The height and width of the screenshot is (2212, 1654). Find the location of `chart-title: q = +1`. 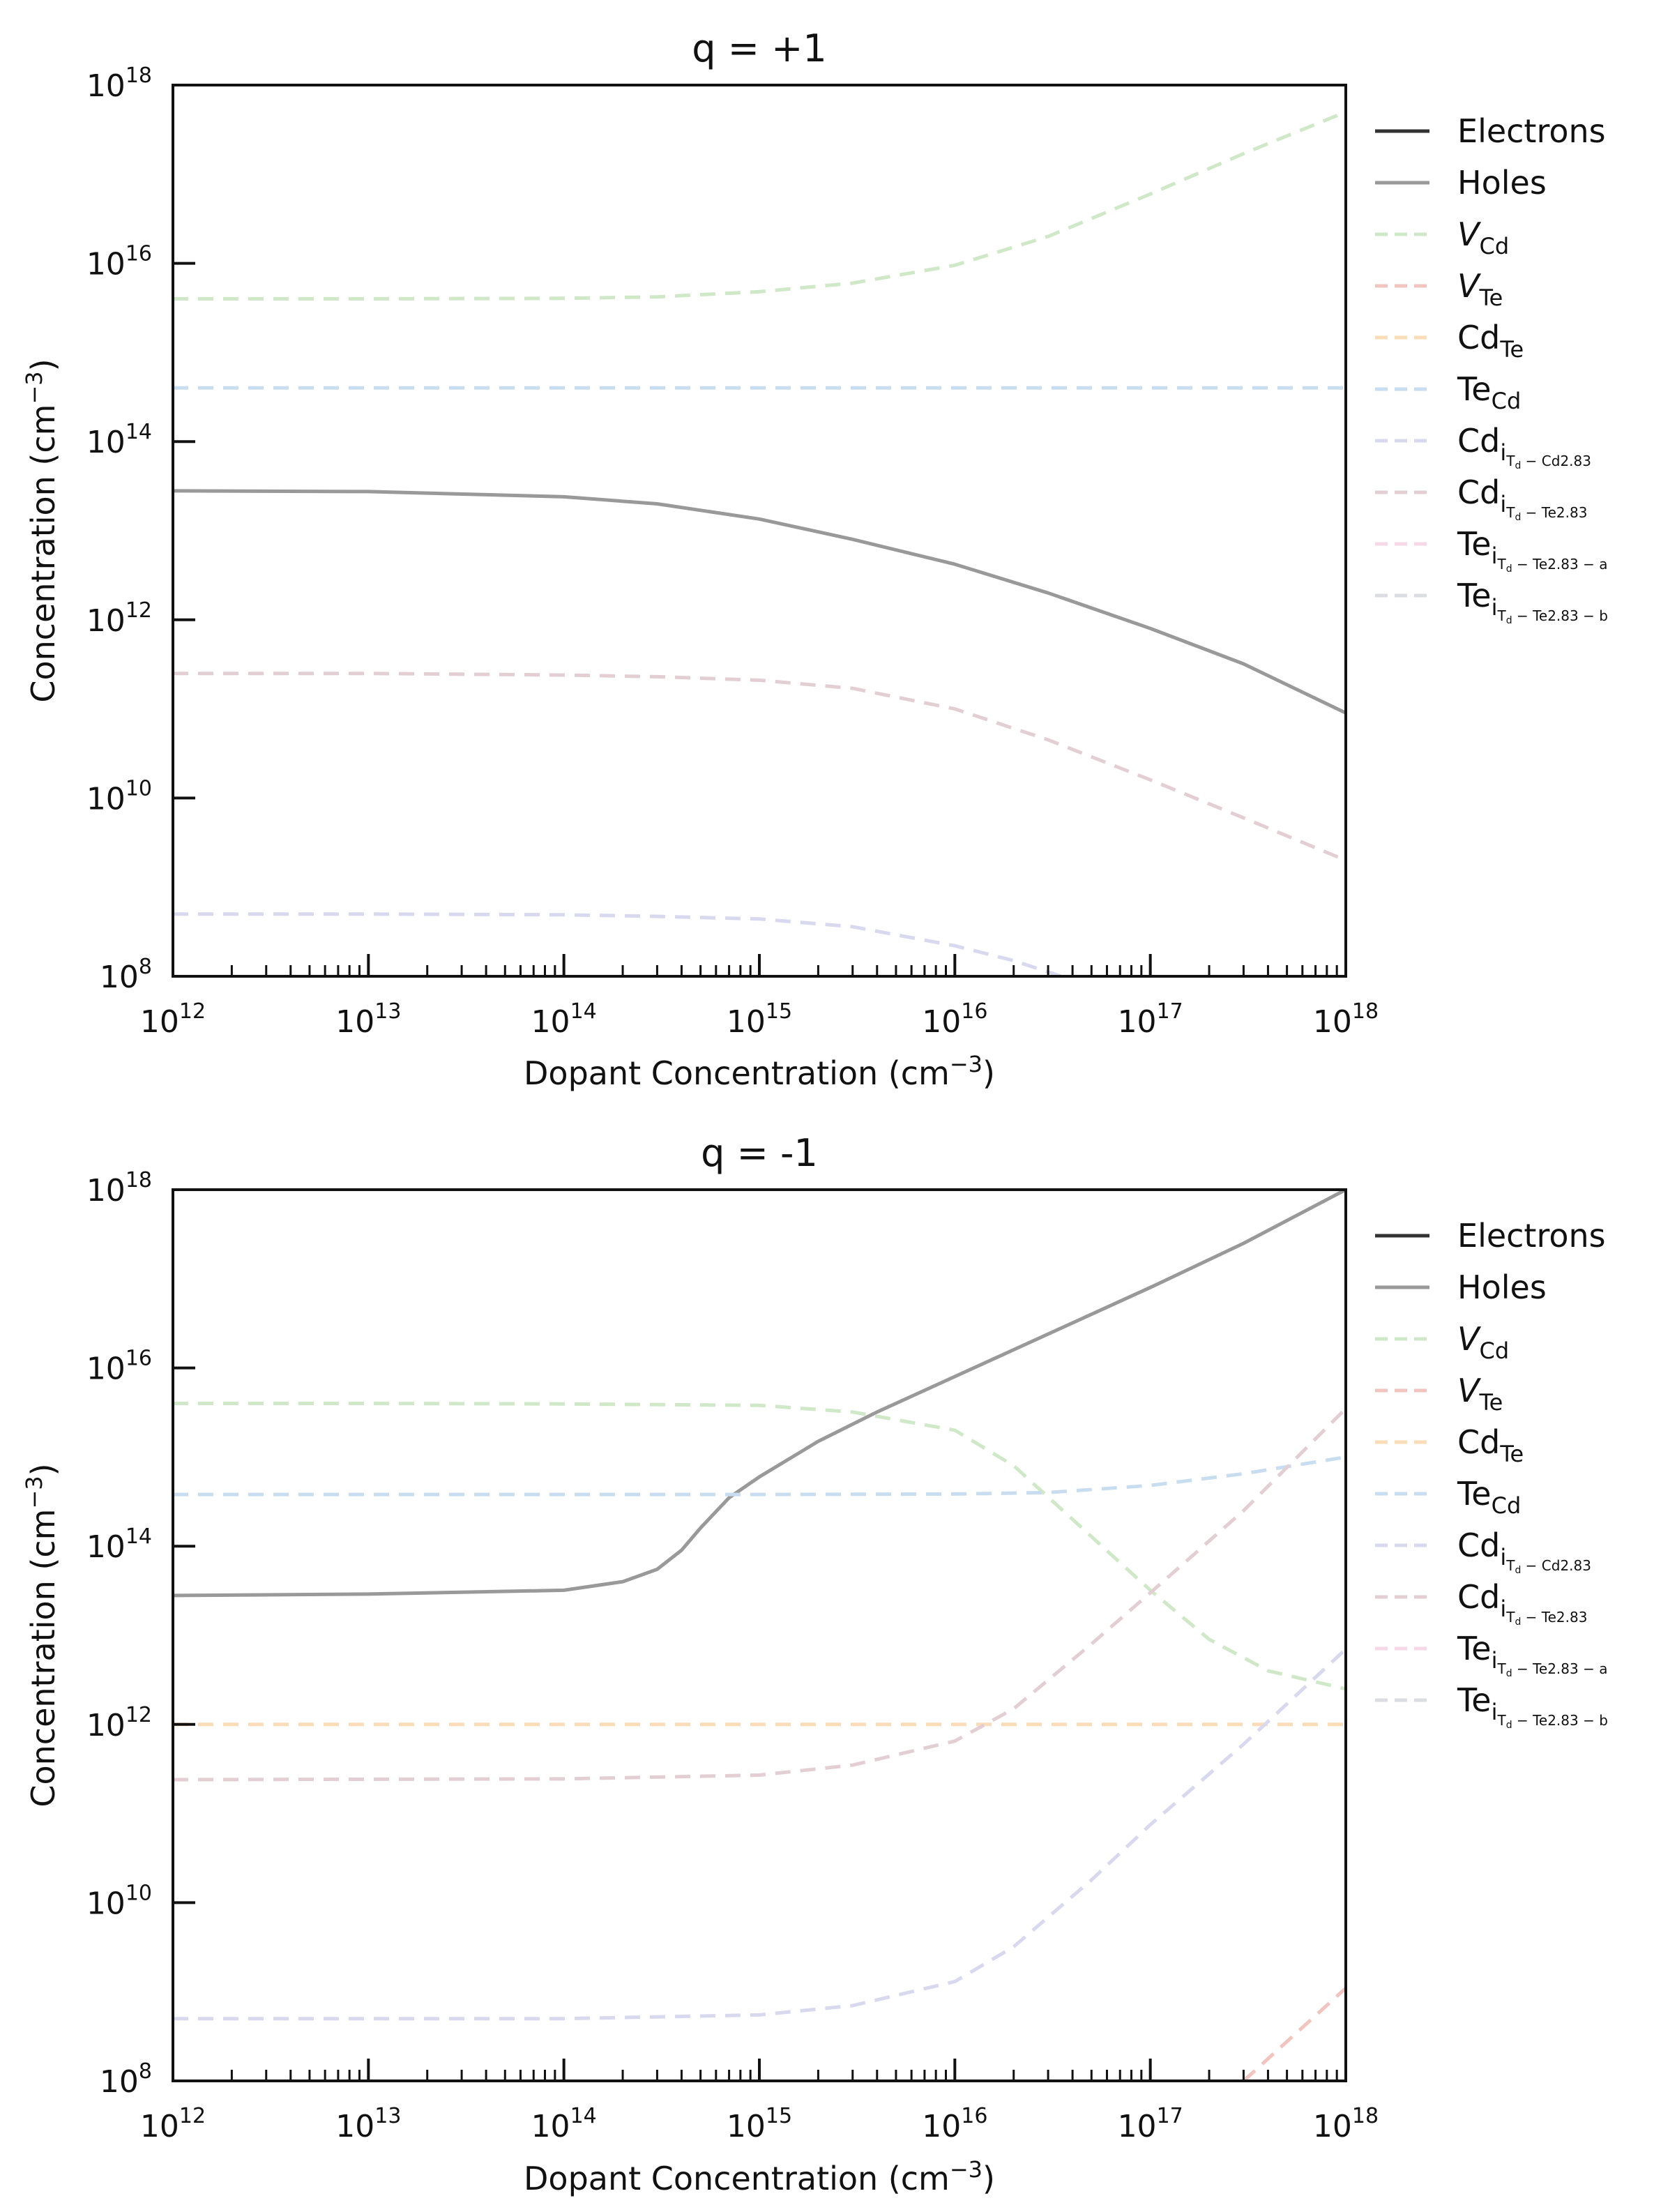

chart-title: q = +1 is located at coordinates (759, 48).